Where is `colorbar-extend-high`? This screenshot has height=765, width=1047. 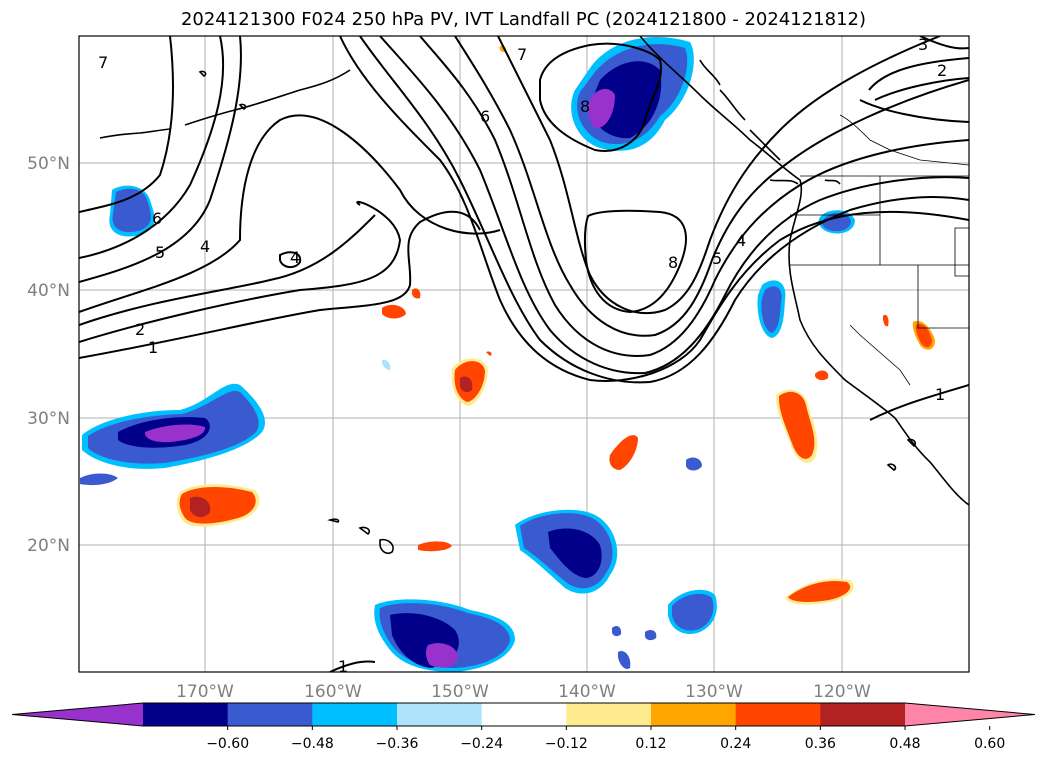
colorbar-extend-high is located at coordinates (970, 714).